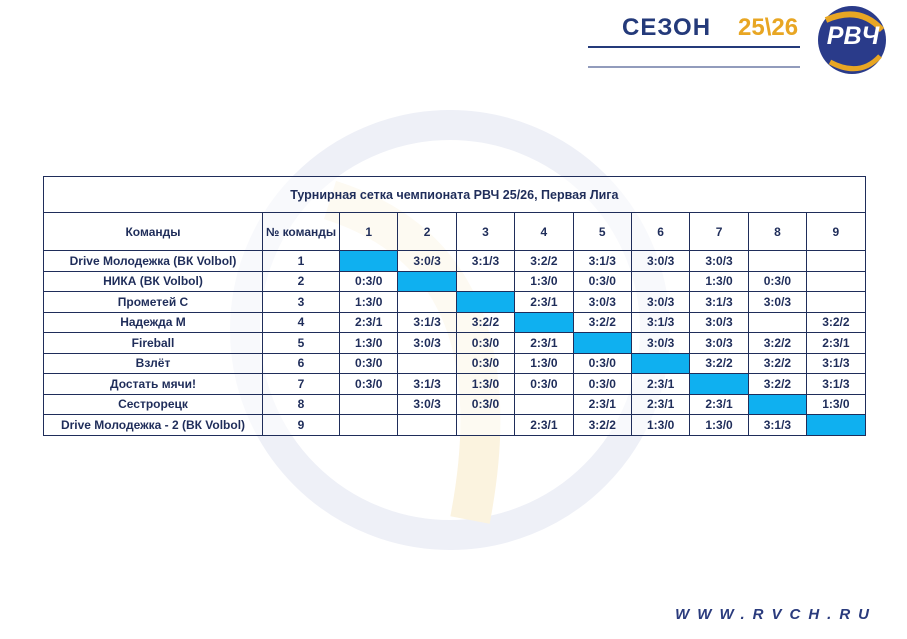  What do you see at coordinates (153, 363) in the screenshot?
I see `team-name: Взлёт` at bounding box center [153, 363].